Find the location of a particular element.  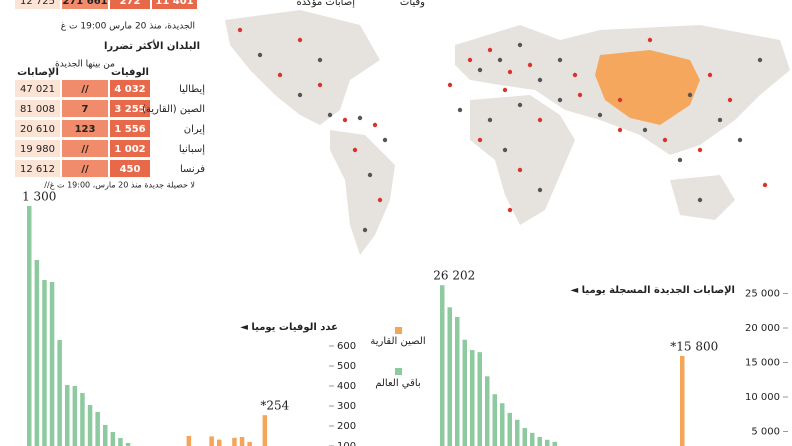

chart-title: ◄ عدد الوفيات يوميا is located at coordinates (289, 327).